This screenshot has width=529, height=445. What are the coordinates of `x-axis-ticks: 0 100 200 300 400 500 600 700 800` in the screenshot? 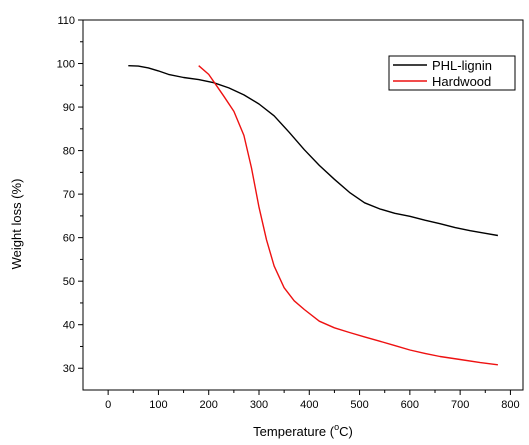 It's located at (312, 400).